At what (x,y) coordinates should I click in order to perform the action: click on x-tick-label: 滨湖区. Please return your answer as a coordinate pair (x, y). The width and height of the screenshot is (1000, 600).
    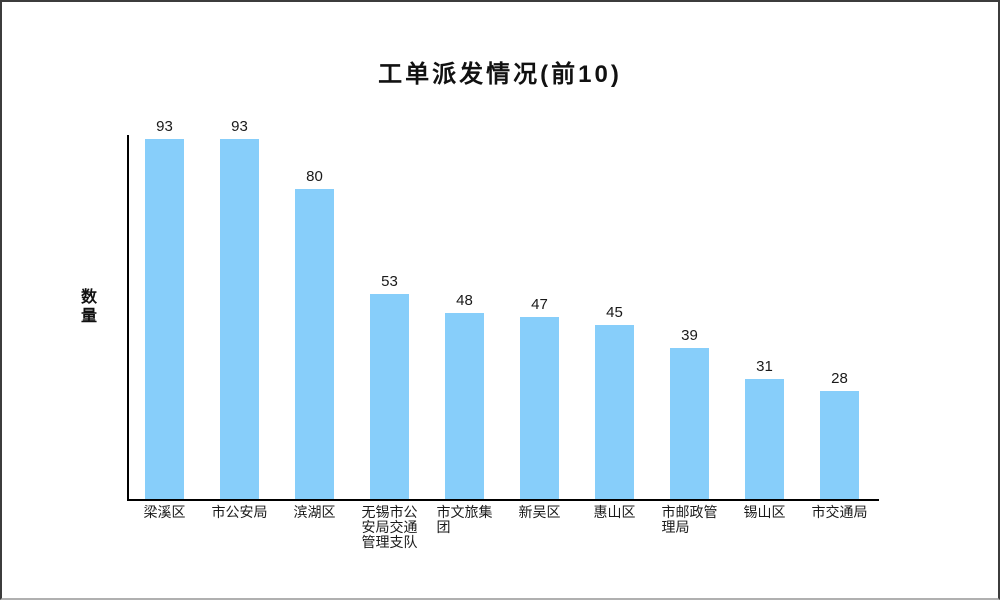
    Looking at the image, I should click on (314, 512).